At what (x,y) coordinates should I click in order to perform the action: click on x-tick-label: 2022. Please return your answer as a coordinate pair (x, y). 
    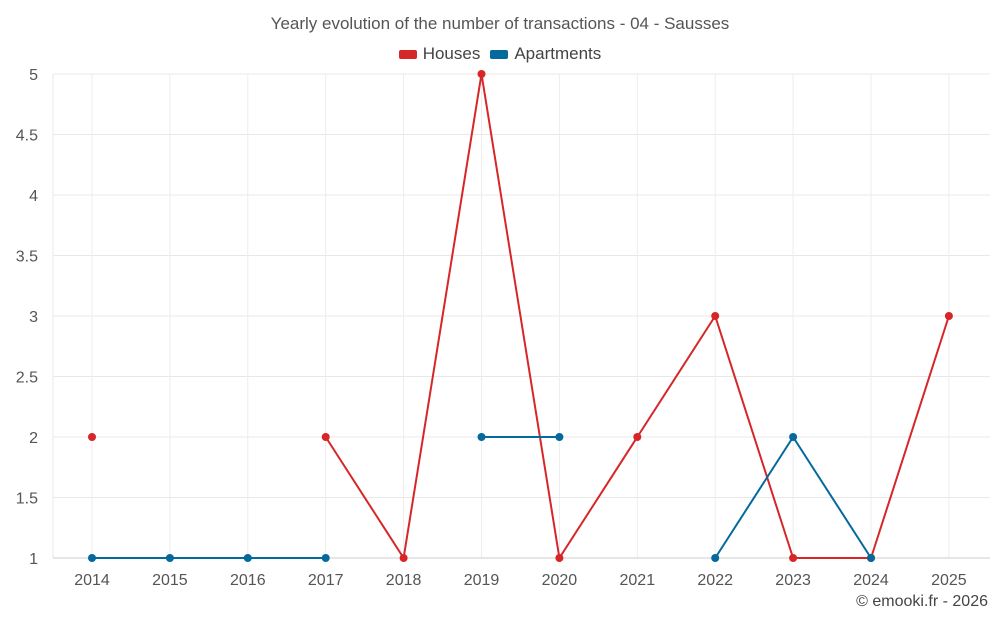
    Looking at the image, I should click on (715, 580).